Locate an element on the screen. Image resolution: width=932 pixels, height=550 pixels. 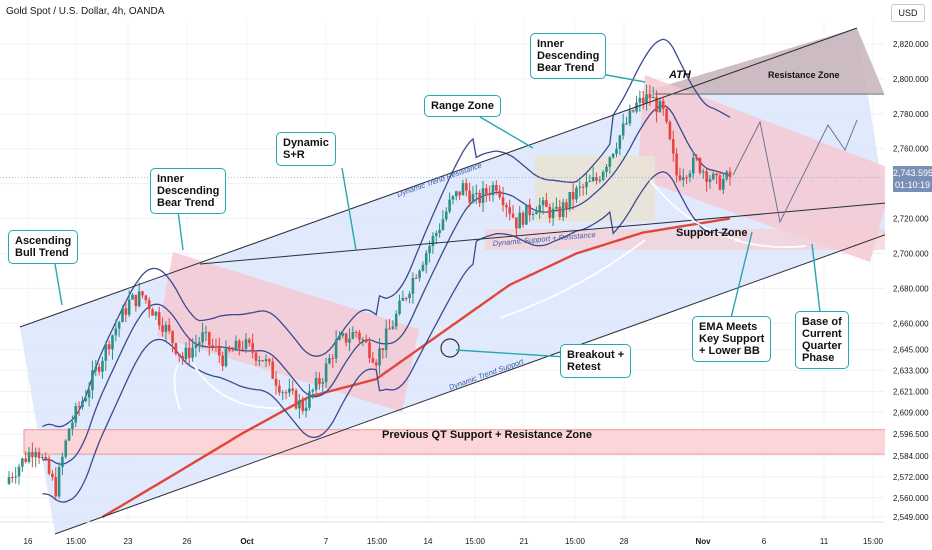
prev-qt-zone-label: Previous QT Support + Resistance Zone is located at coordinates (487, 435).